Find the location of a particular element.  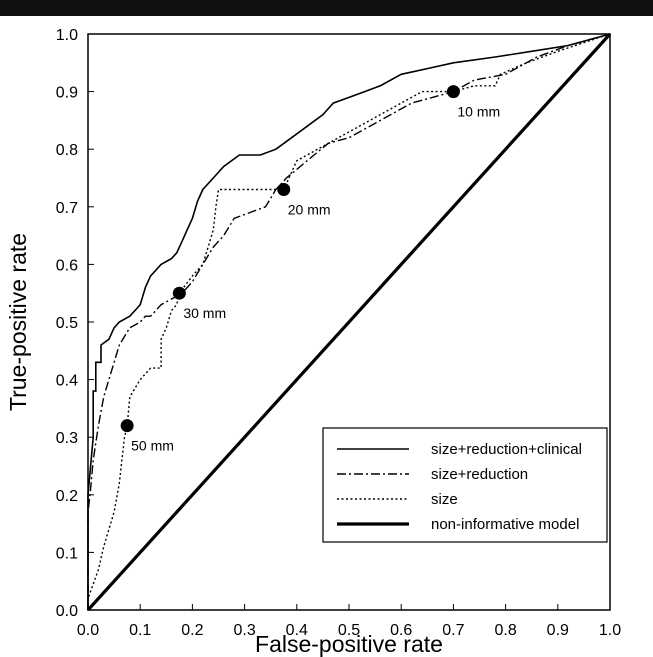

operating-point-label: 10 mm is located at coordinates (478, 112).